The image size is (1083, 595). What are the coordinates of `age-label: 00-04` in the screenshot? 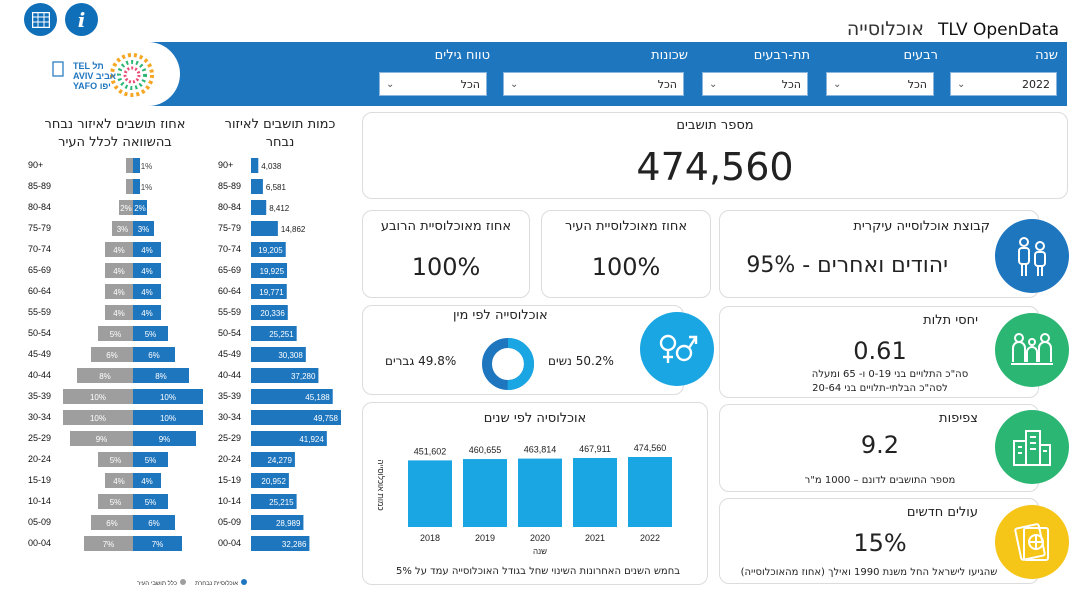 It's located at (39, 543).